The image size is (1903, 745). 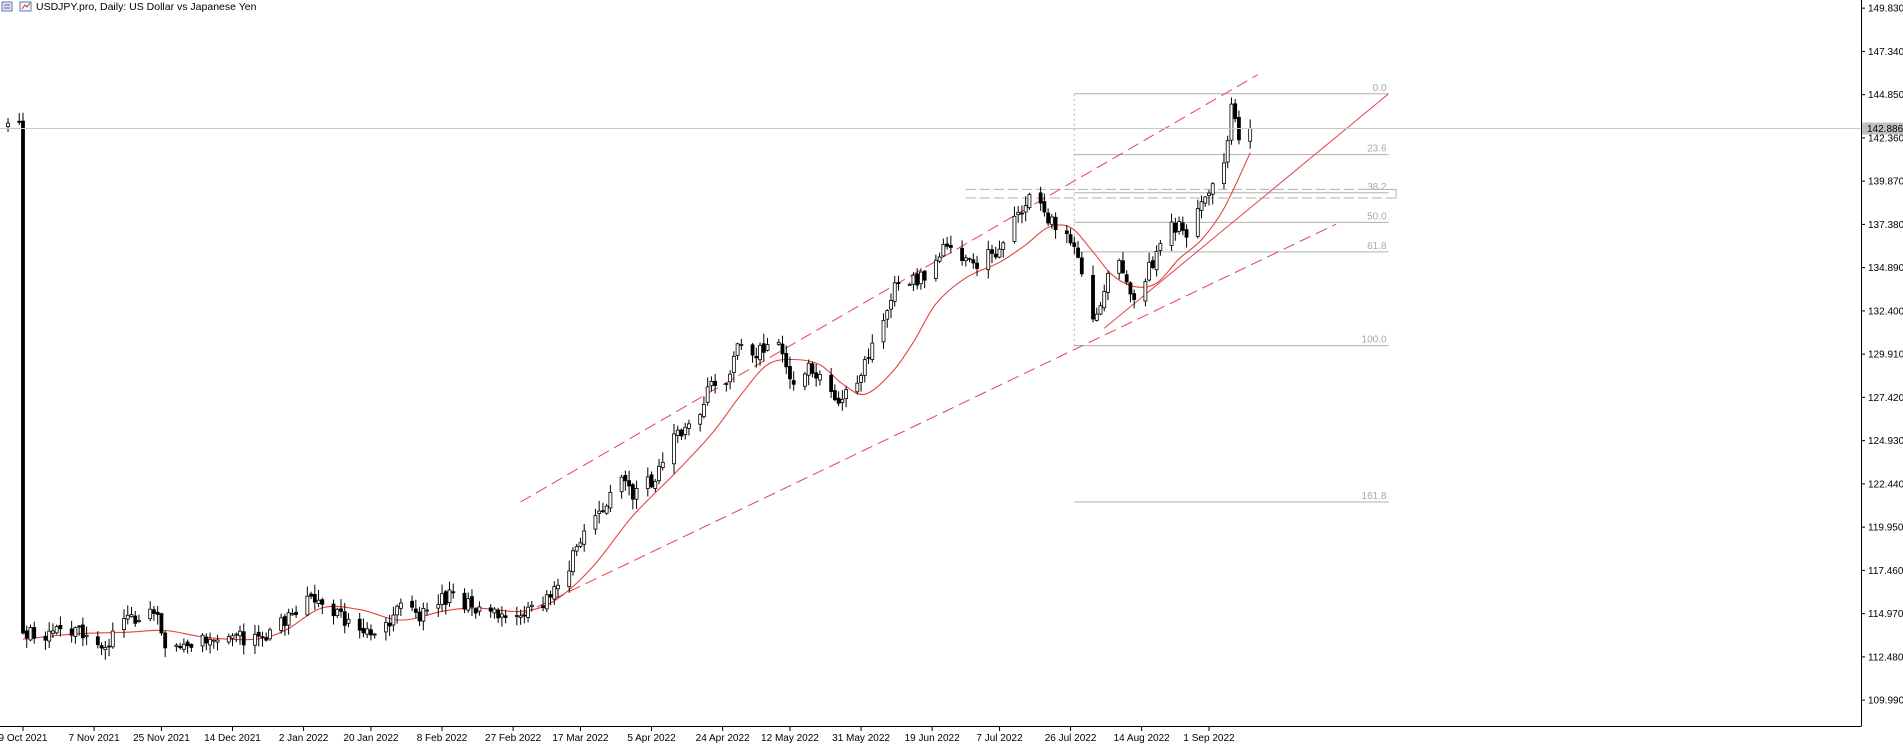 I want to click on chart-type-icon, so click(x=25, y=6).